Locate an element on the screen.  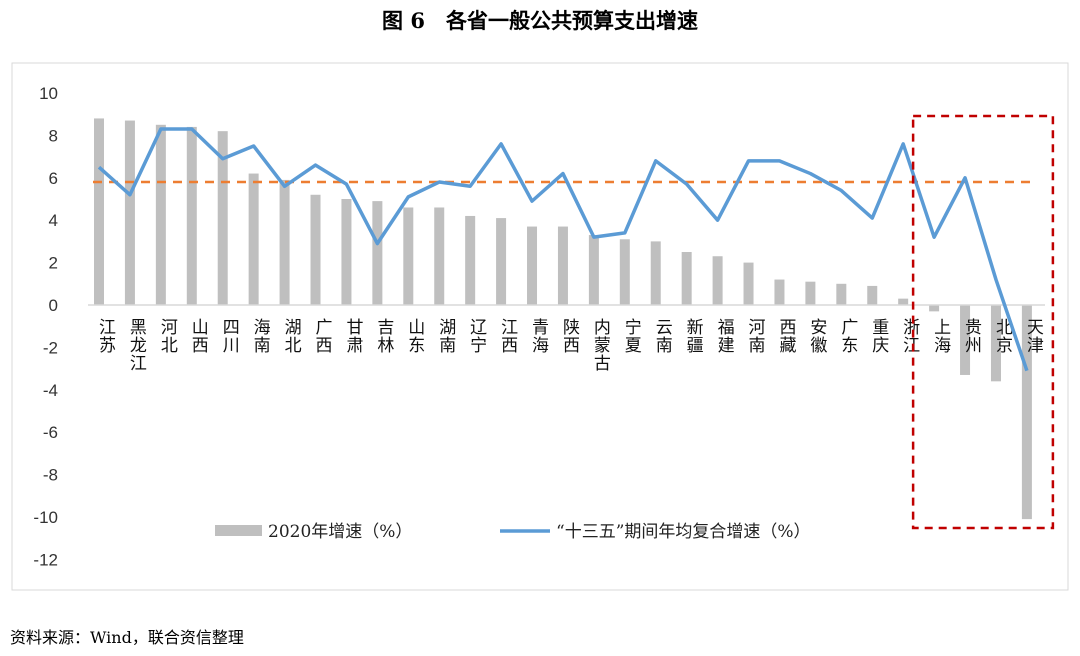
category-label: 江西 is located at coordinates (507, 336).